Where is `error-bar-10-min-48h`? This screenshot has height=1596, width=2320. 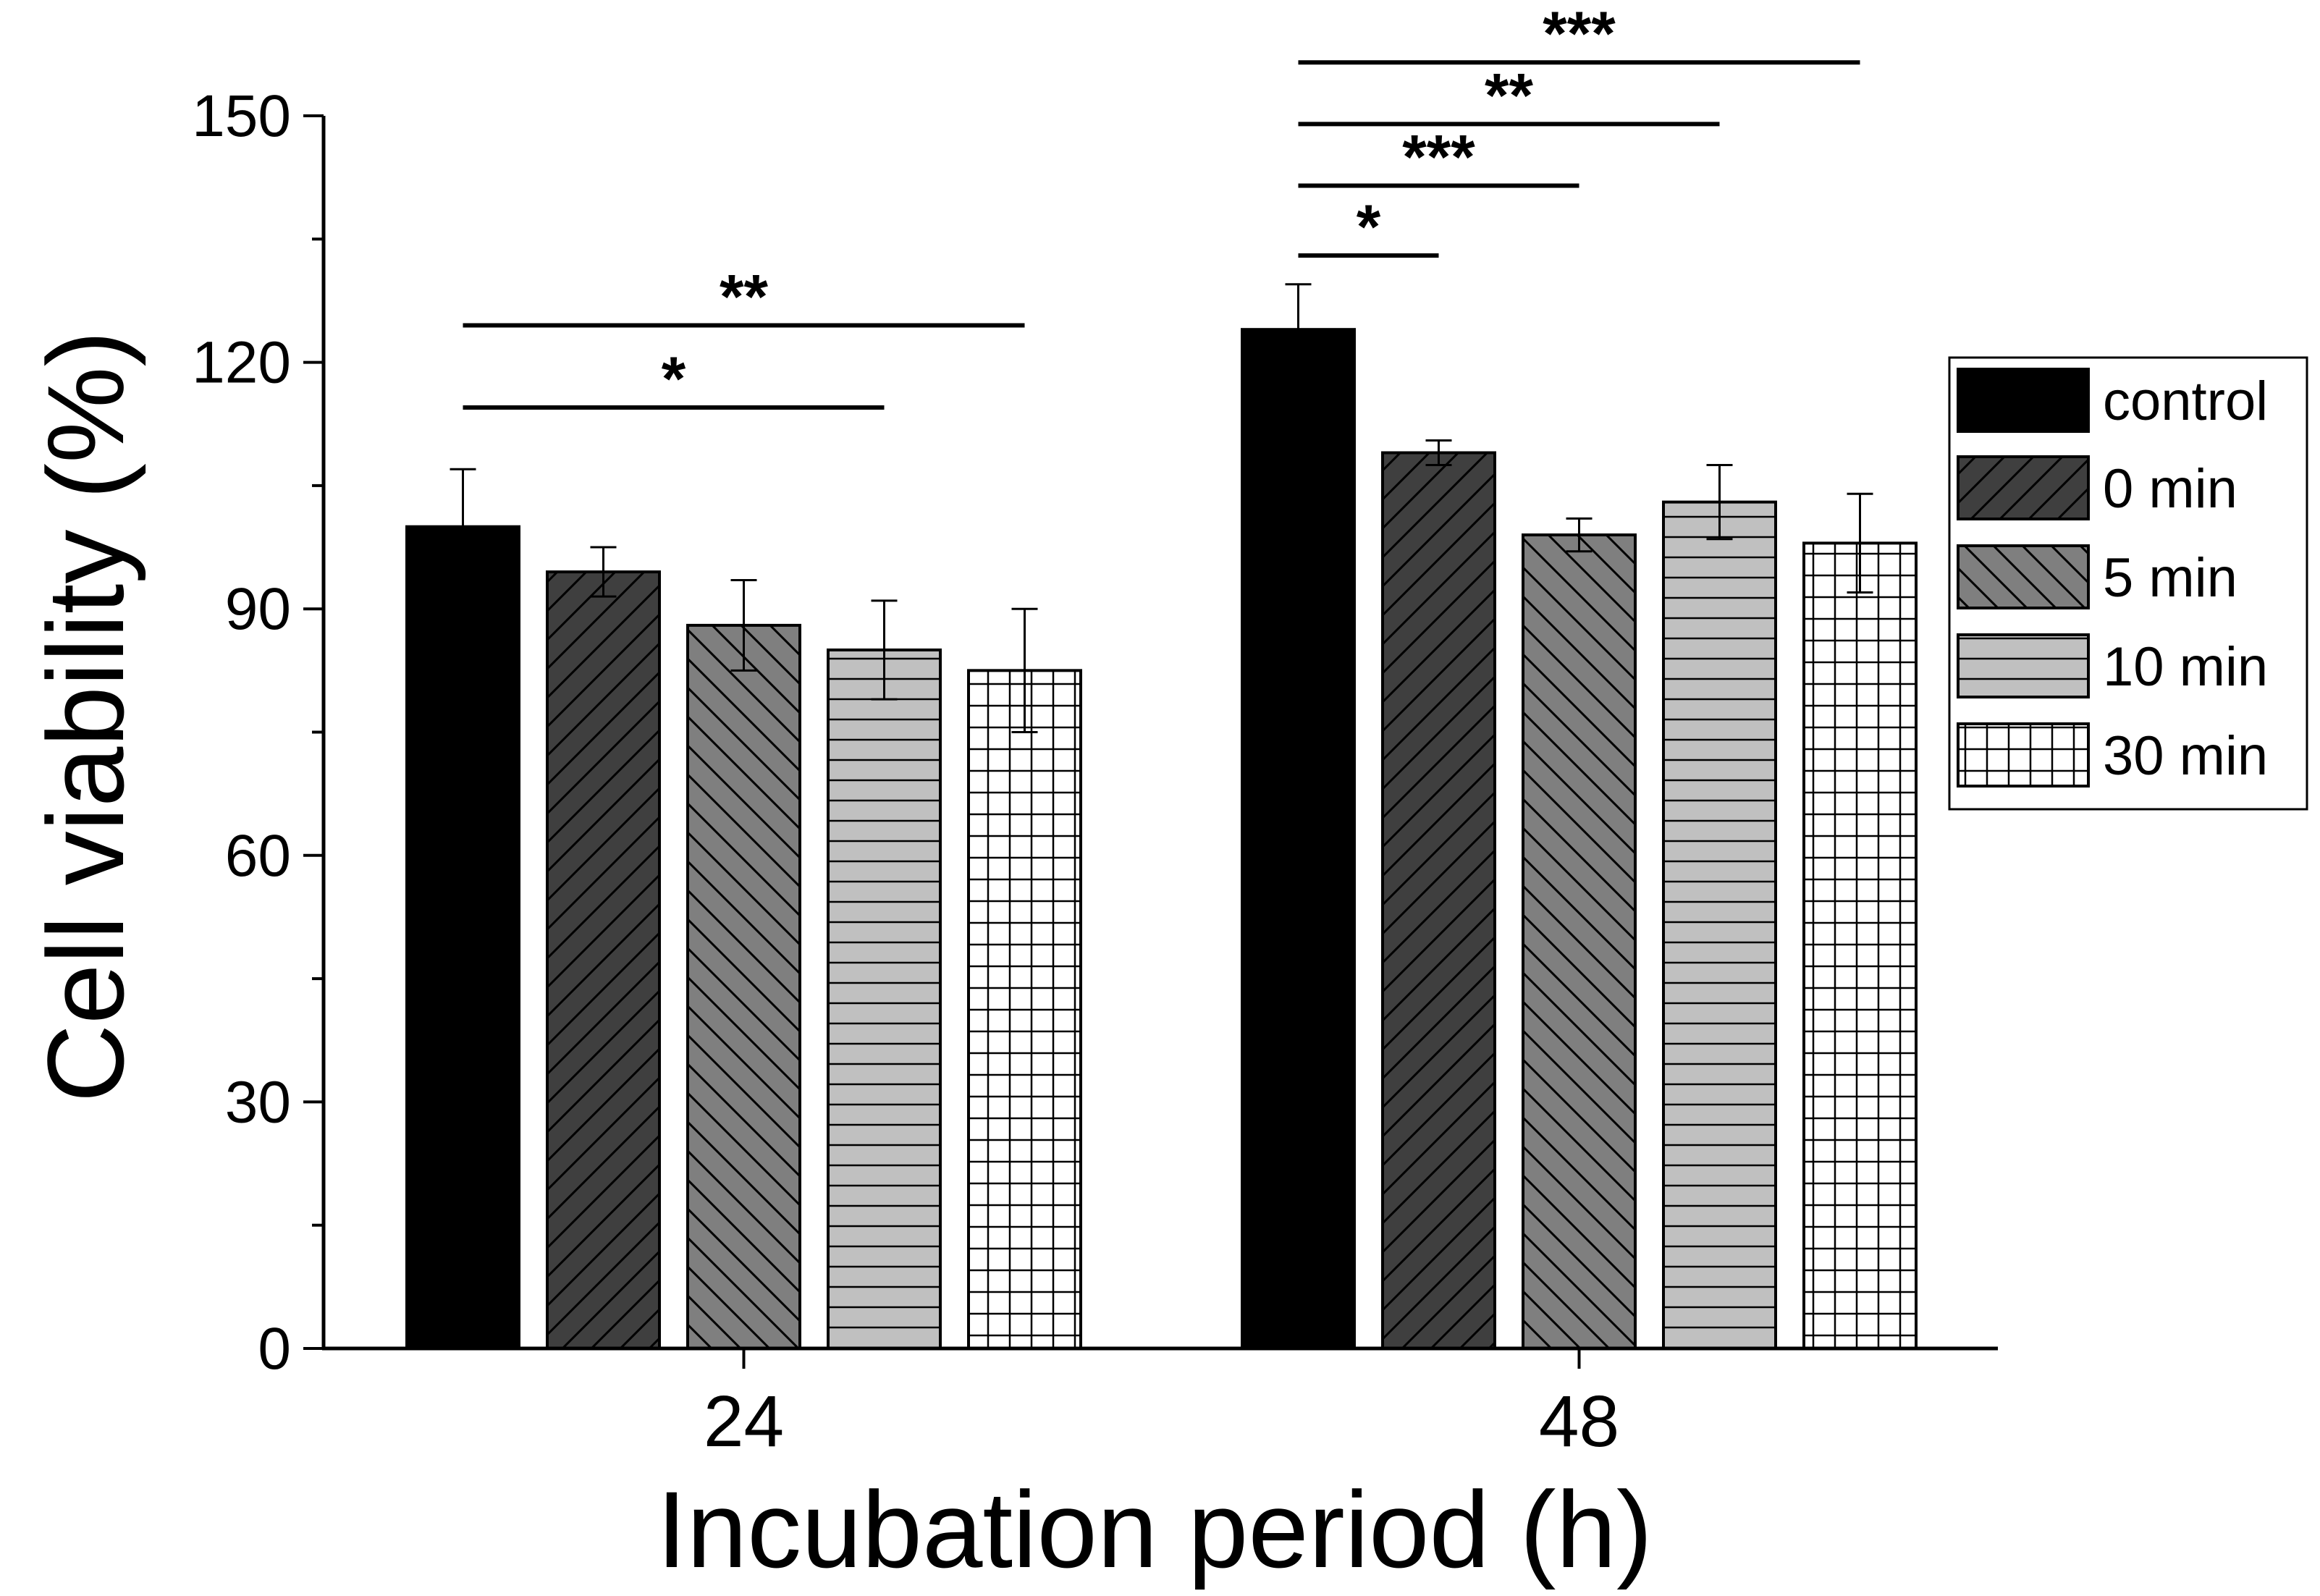
error-bar-10-min-48h is located at coordinates (1719, 502).